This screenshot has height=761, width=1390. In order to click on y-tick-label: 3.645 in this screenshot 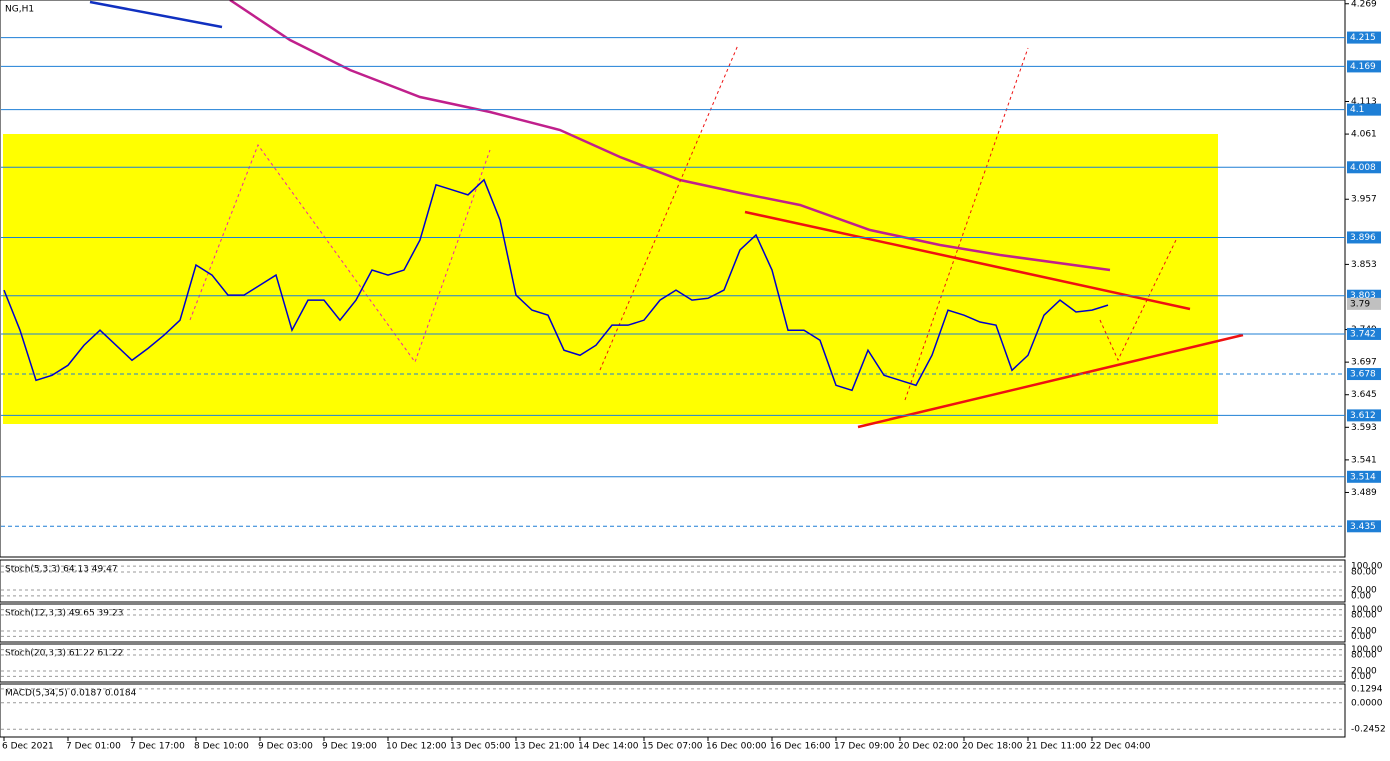, I will do `click(1364, 395)`.